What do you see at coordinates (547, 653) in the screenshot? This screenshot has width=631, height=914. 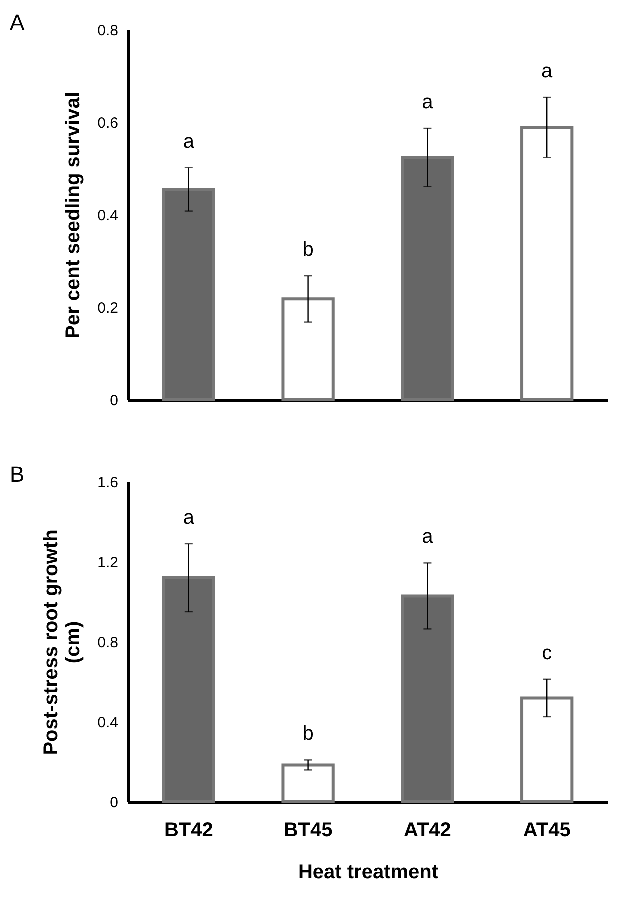 I see `annotation: c` at bounding box center [547, 653].